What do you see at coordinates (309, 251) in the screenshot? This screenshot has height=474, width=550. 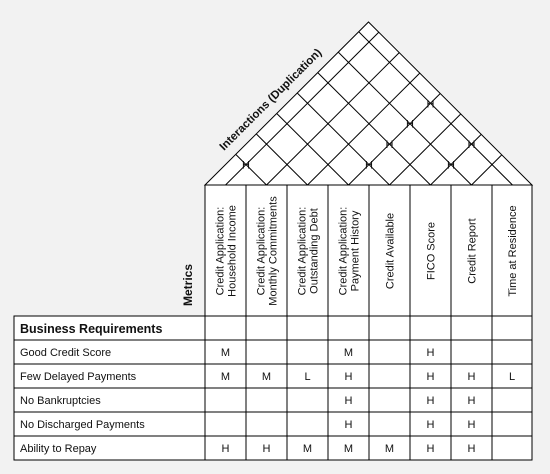 I see `metric-label-2: Credit Application:Outstanding Debt` at bounding box center [309, 251].